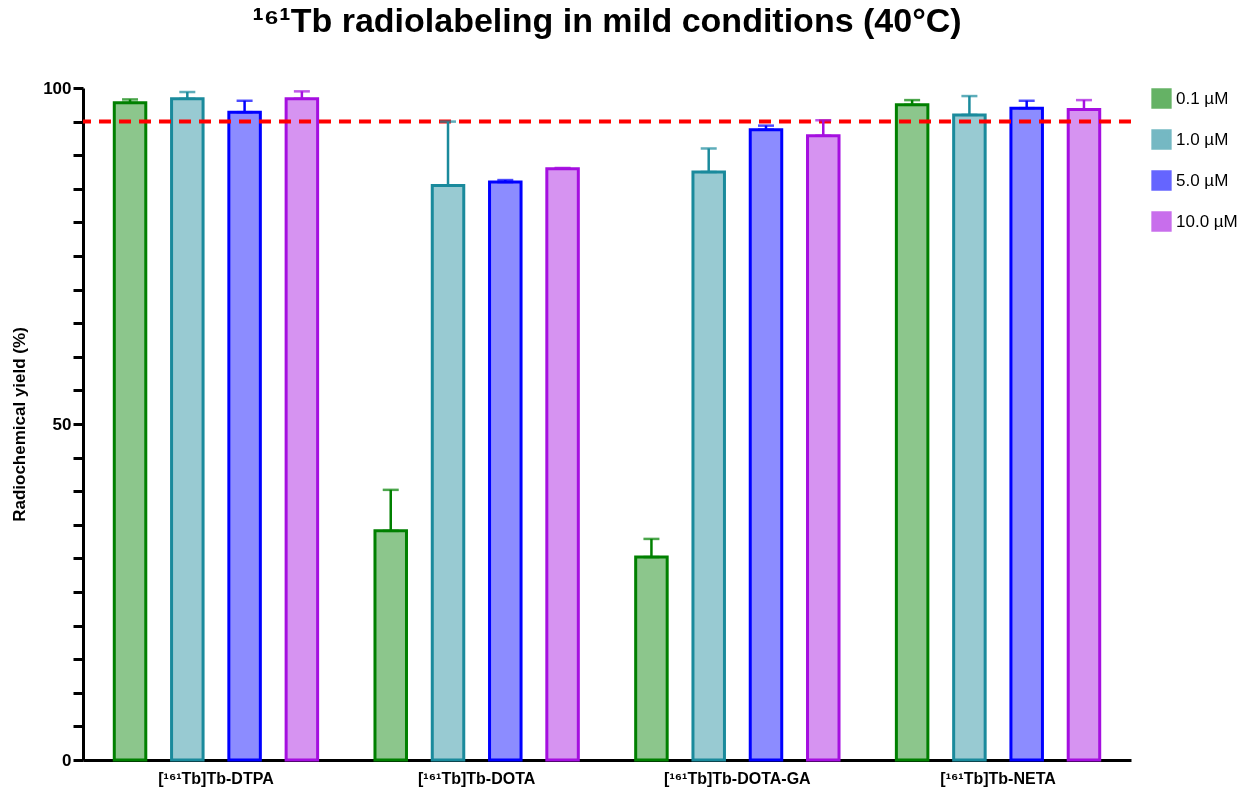 This screenshot has height=801, width=1258. Describe the element at coordinates (1202, 98) in the screenshot. I see `legend-label: 0.1 µM` at that location.